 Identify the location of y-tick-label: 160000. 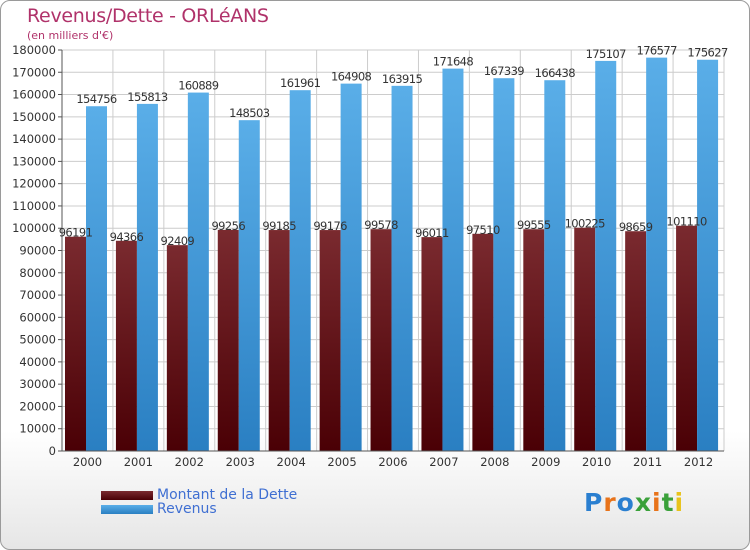
(34, 95).